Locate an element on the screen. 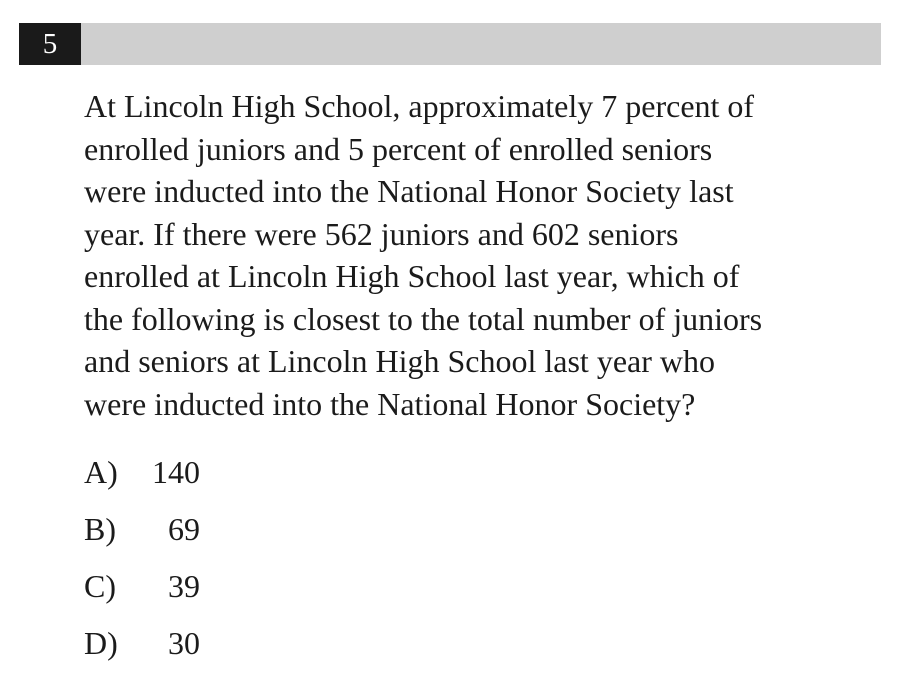  answer-choices: A) 140 B) 69 C) 39 D) 30 is located at coordinates (142, 561).